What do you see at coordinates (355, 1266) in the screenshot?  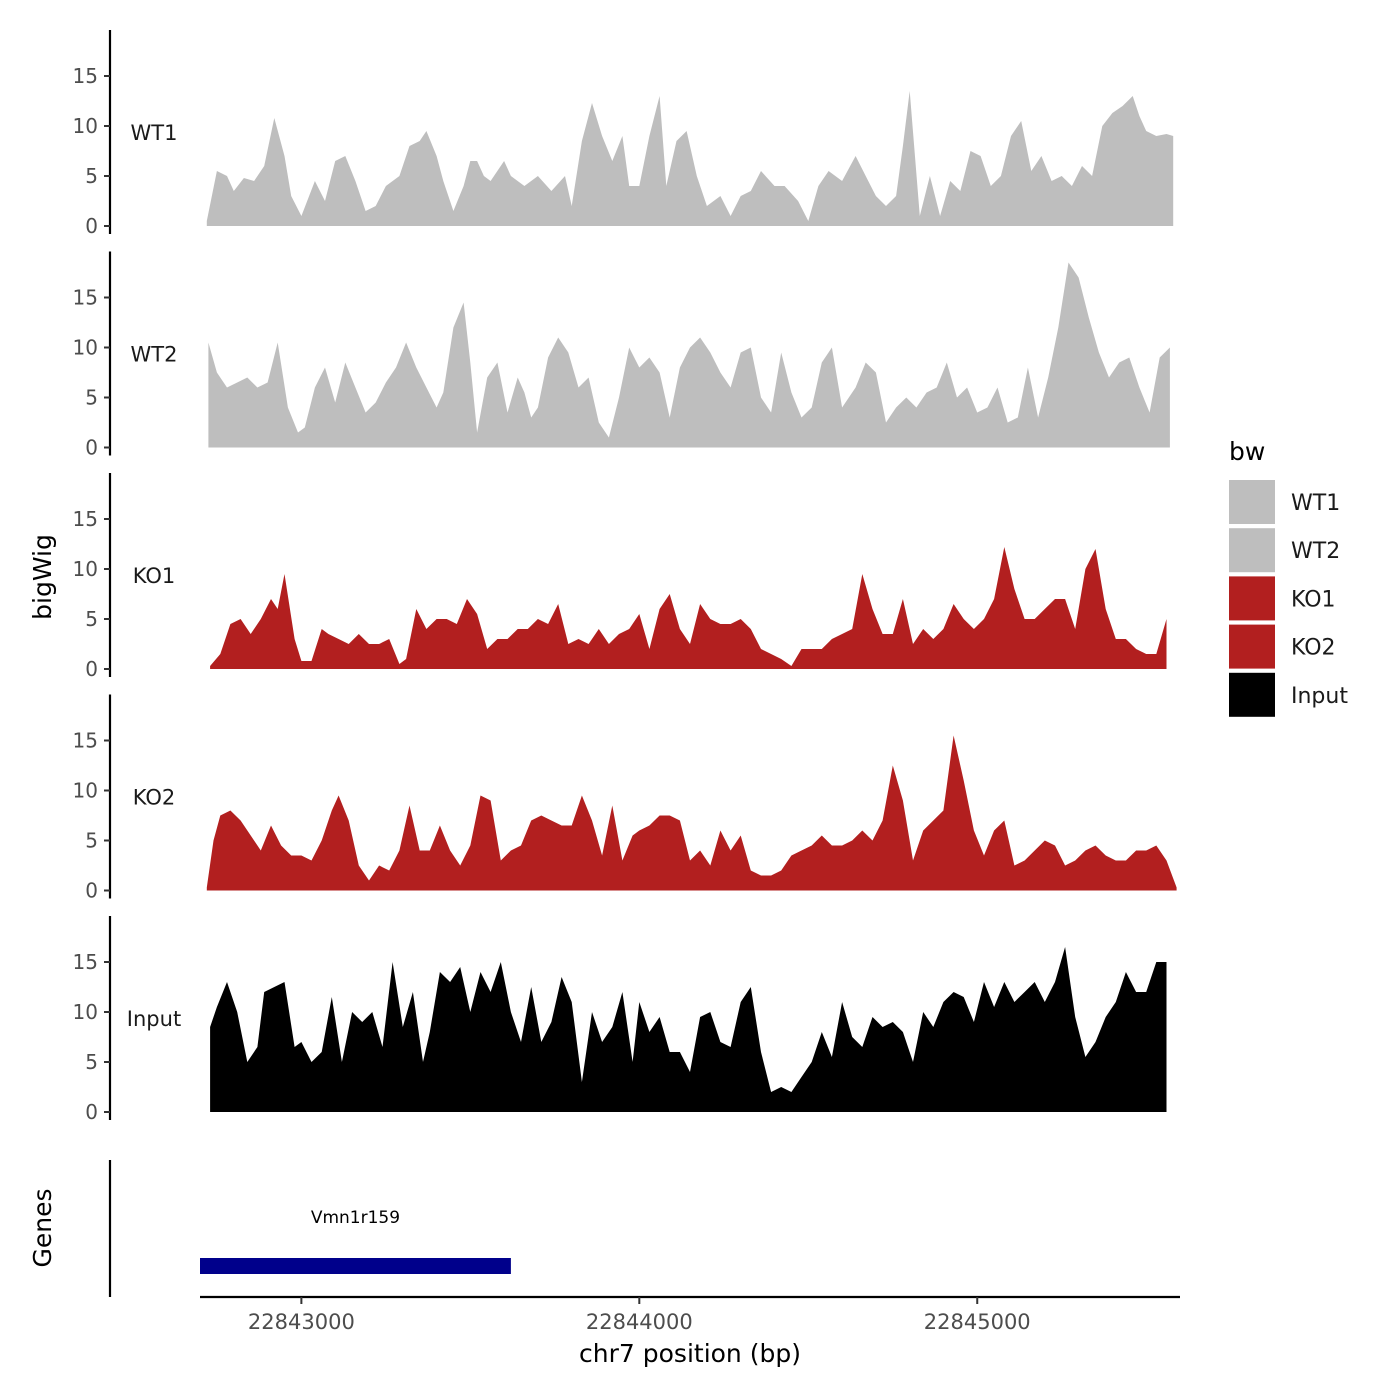 I see `gene-body` at bounding box center [355, 1266].